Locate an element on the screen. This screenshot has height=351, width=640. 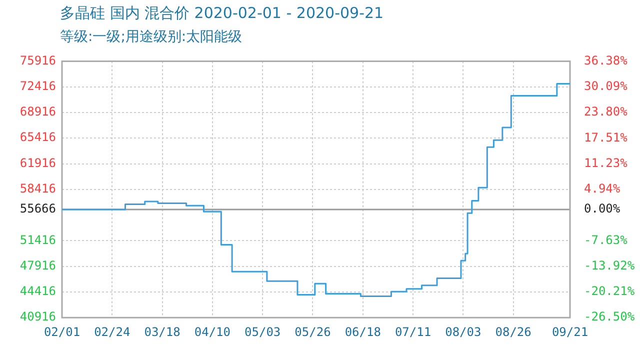
x-tick-label: 02/01 is located at coordinates (62, 331).